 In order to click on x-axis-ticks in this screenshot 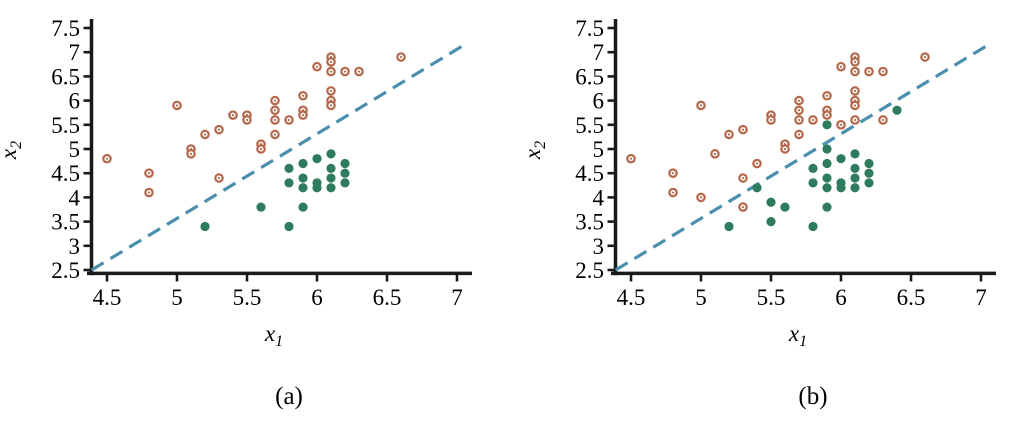, I will do `click(806, 277)`.